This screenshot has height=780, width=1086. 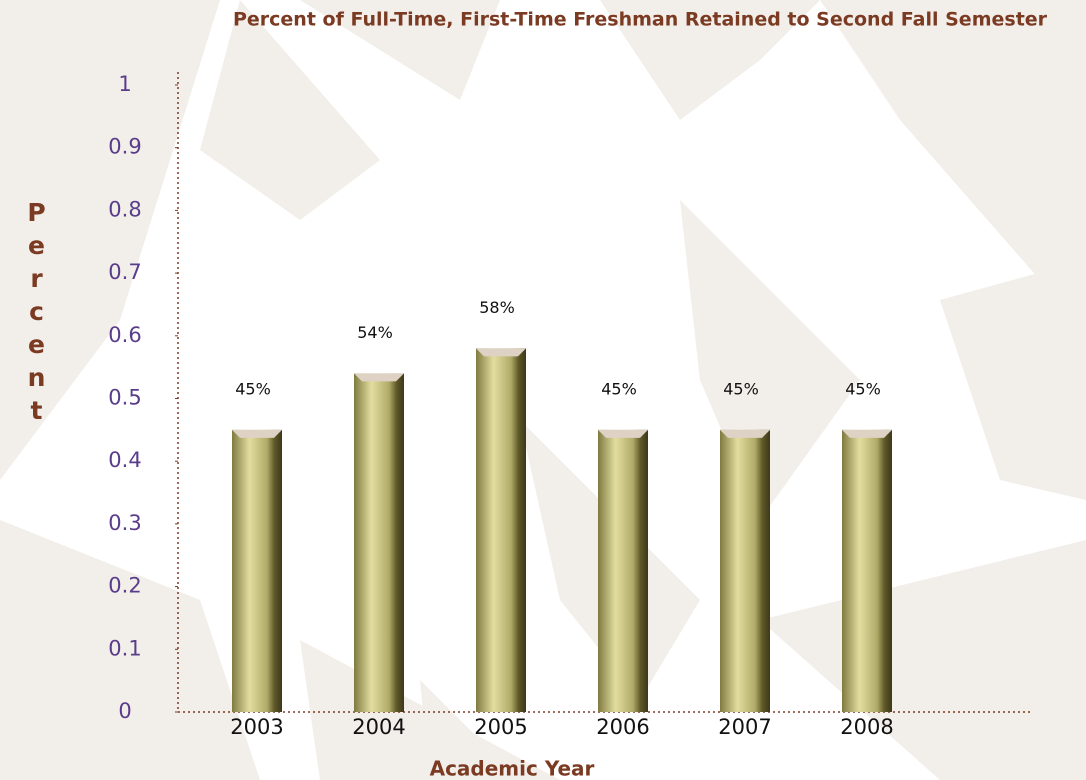 What do you see at coordinates (124, 523) in the screenshot?
I see `y-tick-label: 0.3` at bounding box center [124, 523].